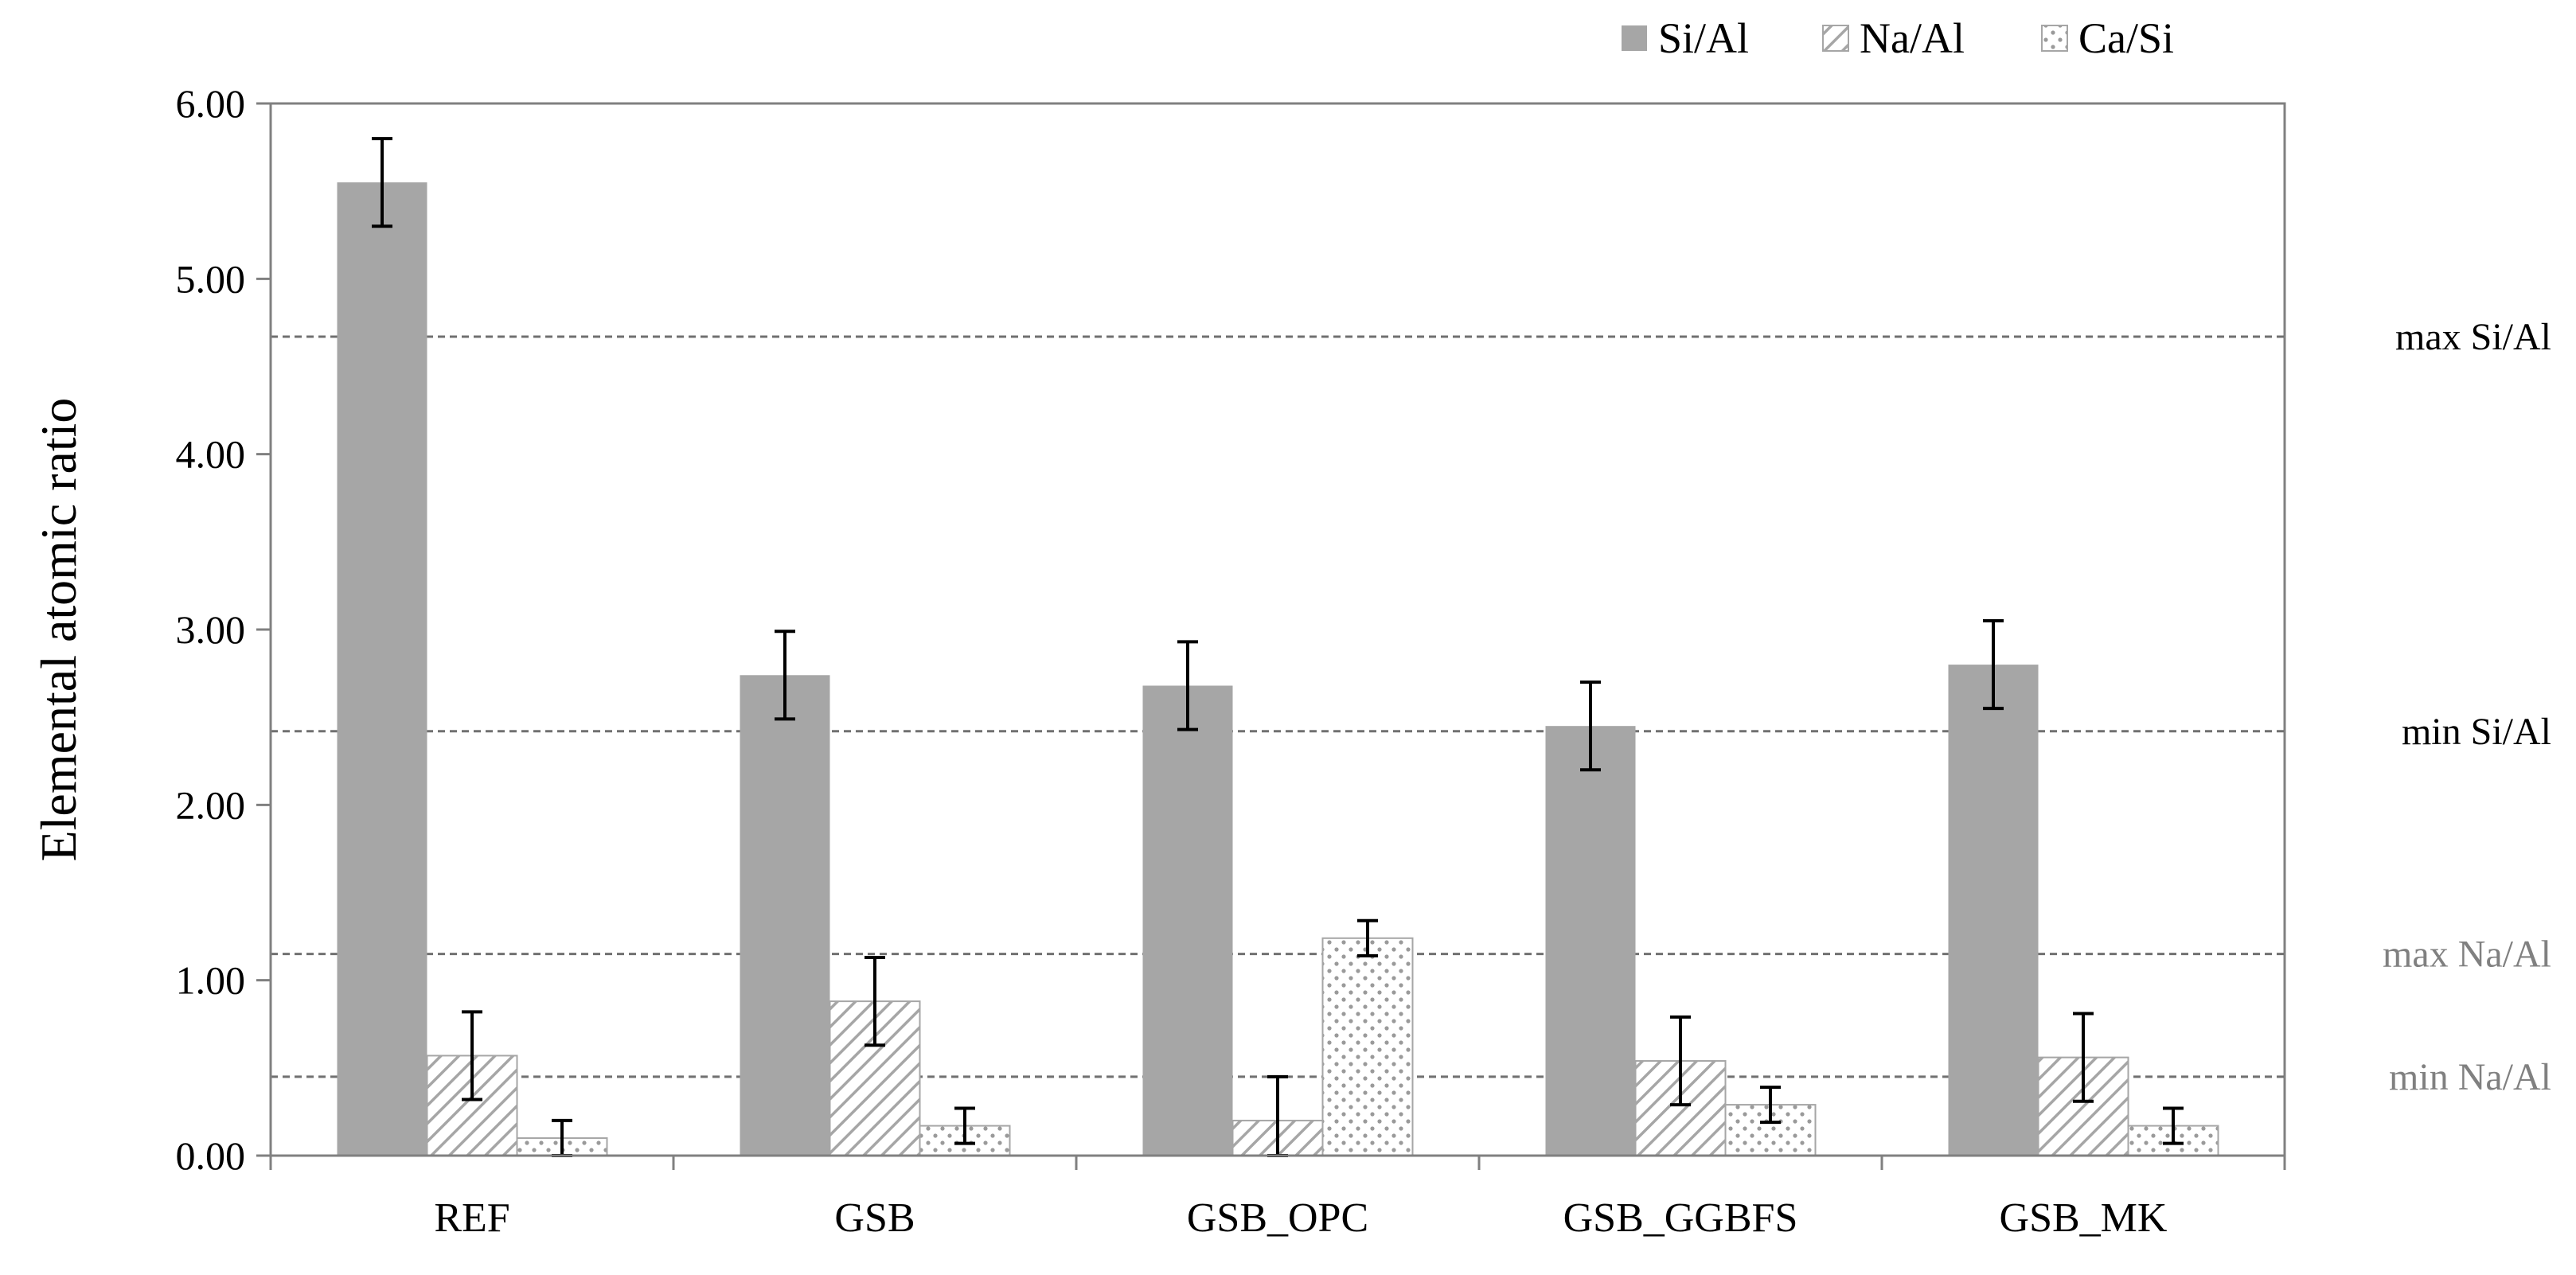 The height and width of the screenshot is (1275, 2576). What do you see at coordinates (211, 1155) in the screenshot?
I see `y-tick-label-0: 0.00` at bounding box center [211, 1155].